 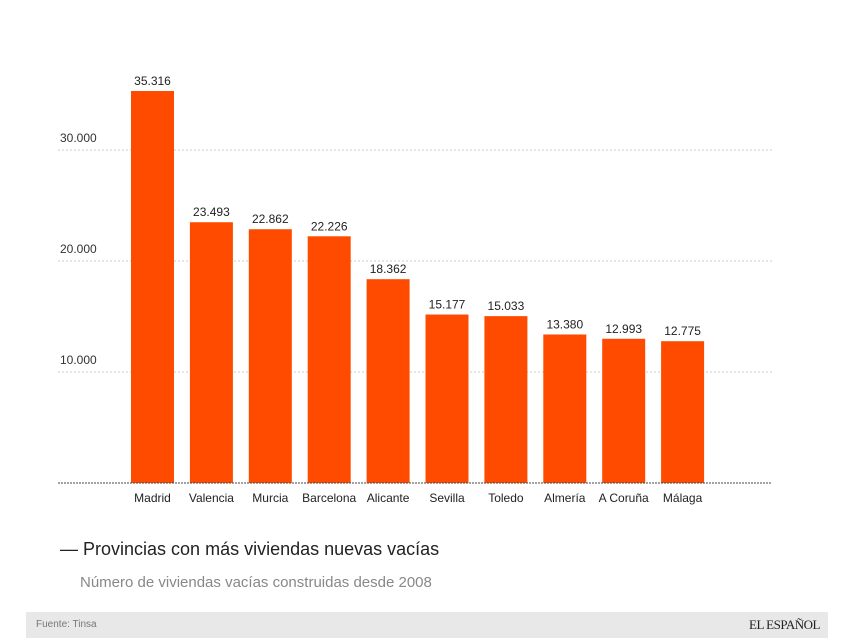 I want to click on x-tick-label: Almería, so click(x=565, y=498).